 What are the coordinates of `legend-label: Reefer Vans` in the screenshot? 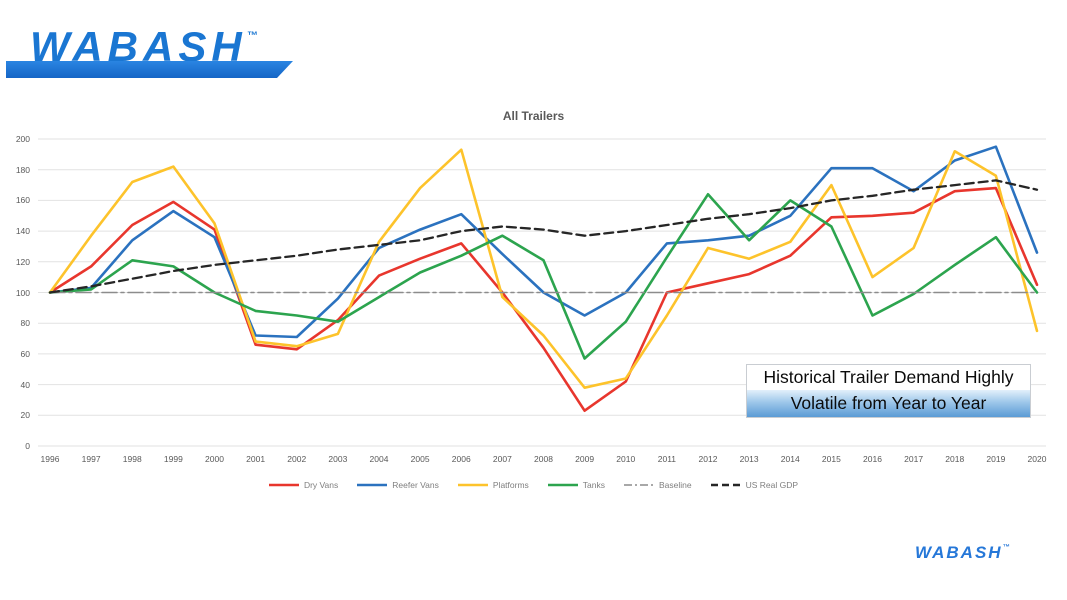 It's located at (415, 485).